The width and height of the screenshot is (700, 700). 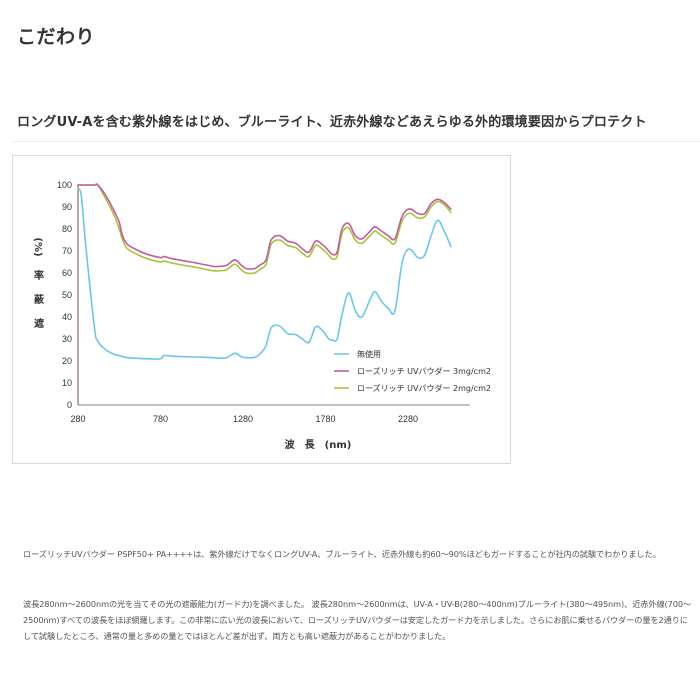 What do you see at coordinates (67, 229) in the screenshot?
I see `y-tick-label: 80` at bounding box center [67, 229].